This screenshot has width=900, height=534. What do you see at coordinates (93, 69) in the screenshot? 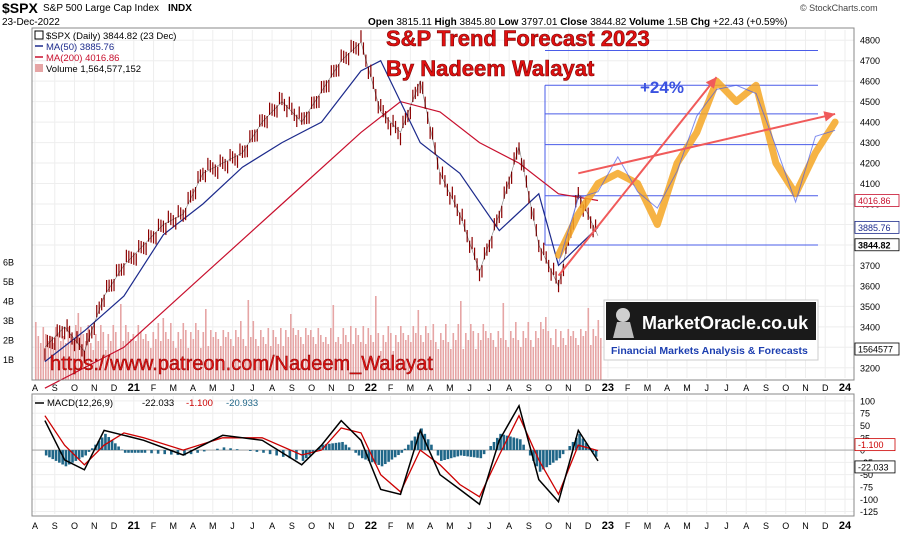
I see `legend-volume: Volume 1,564,577,152` at bounding box center [93, 69].